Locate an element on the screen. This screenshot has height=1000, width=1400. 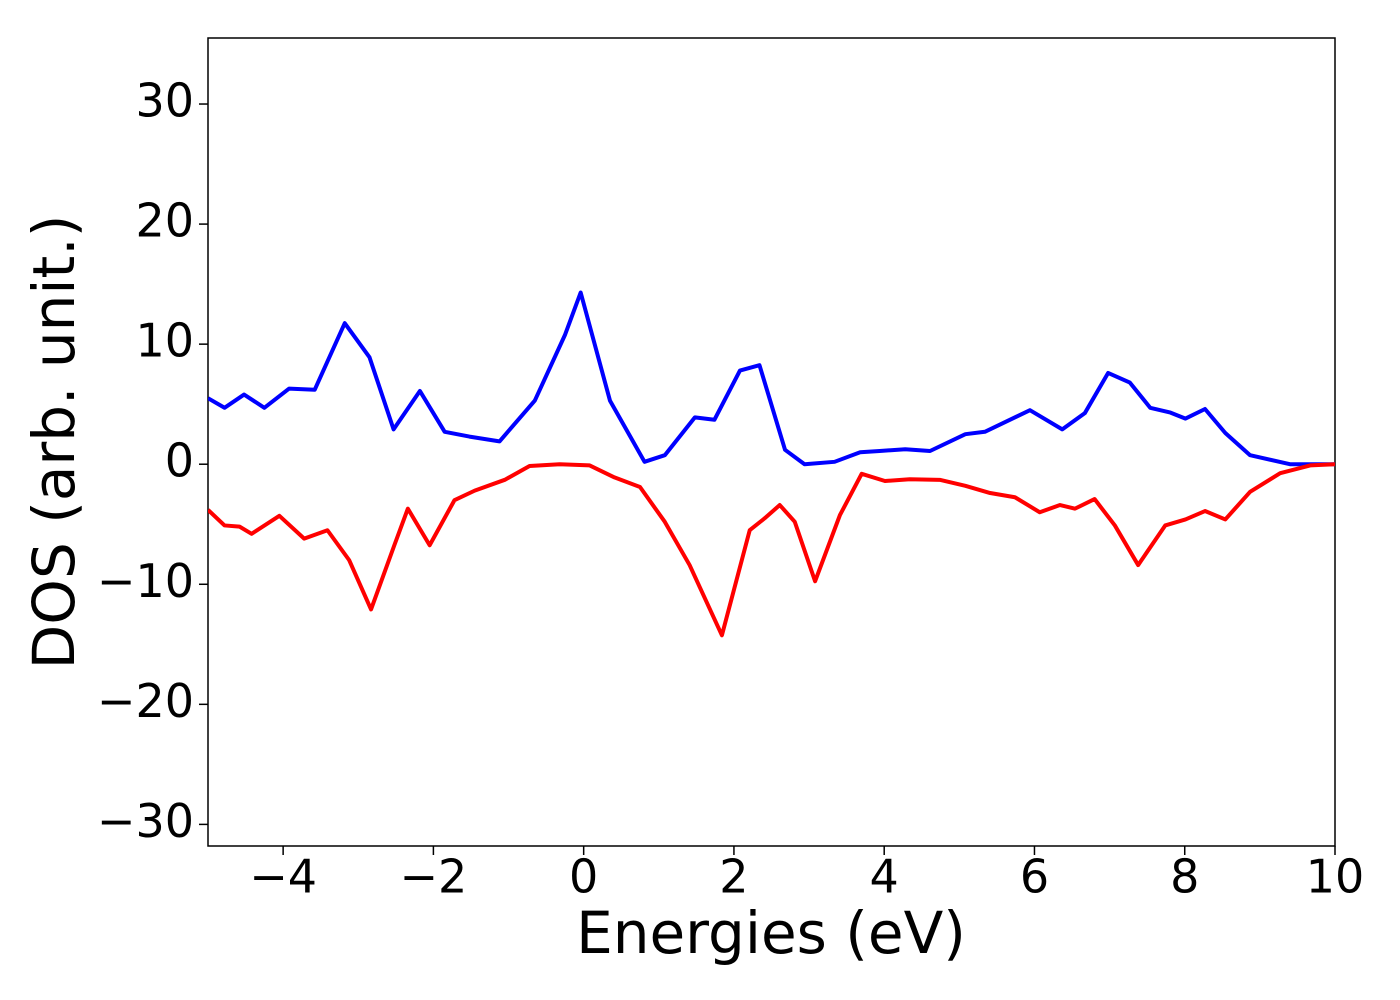
y-tick-label: 20 is located at coordinates (164, 221).